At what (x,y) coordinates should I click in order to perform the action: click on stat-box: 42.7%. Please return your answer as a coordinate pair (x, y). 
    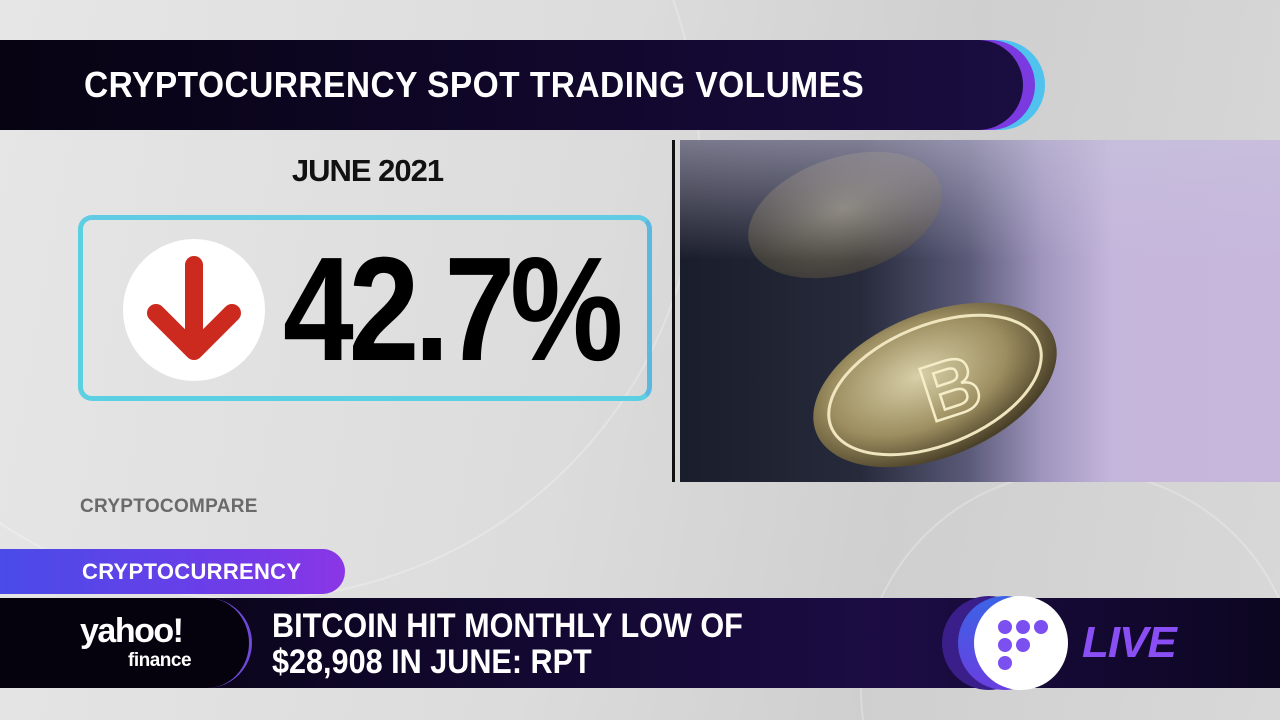
    Looking at the image, I should click on (365, 308).